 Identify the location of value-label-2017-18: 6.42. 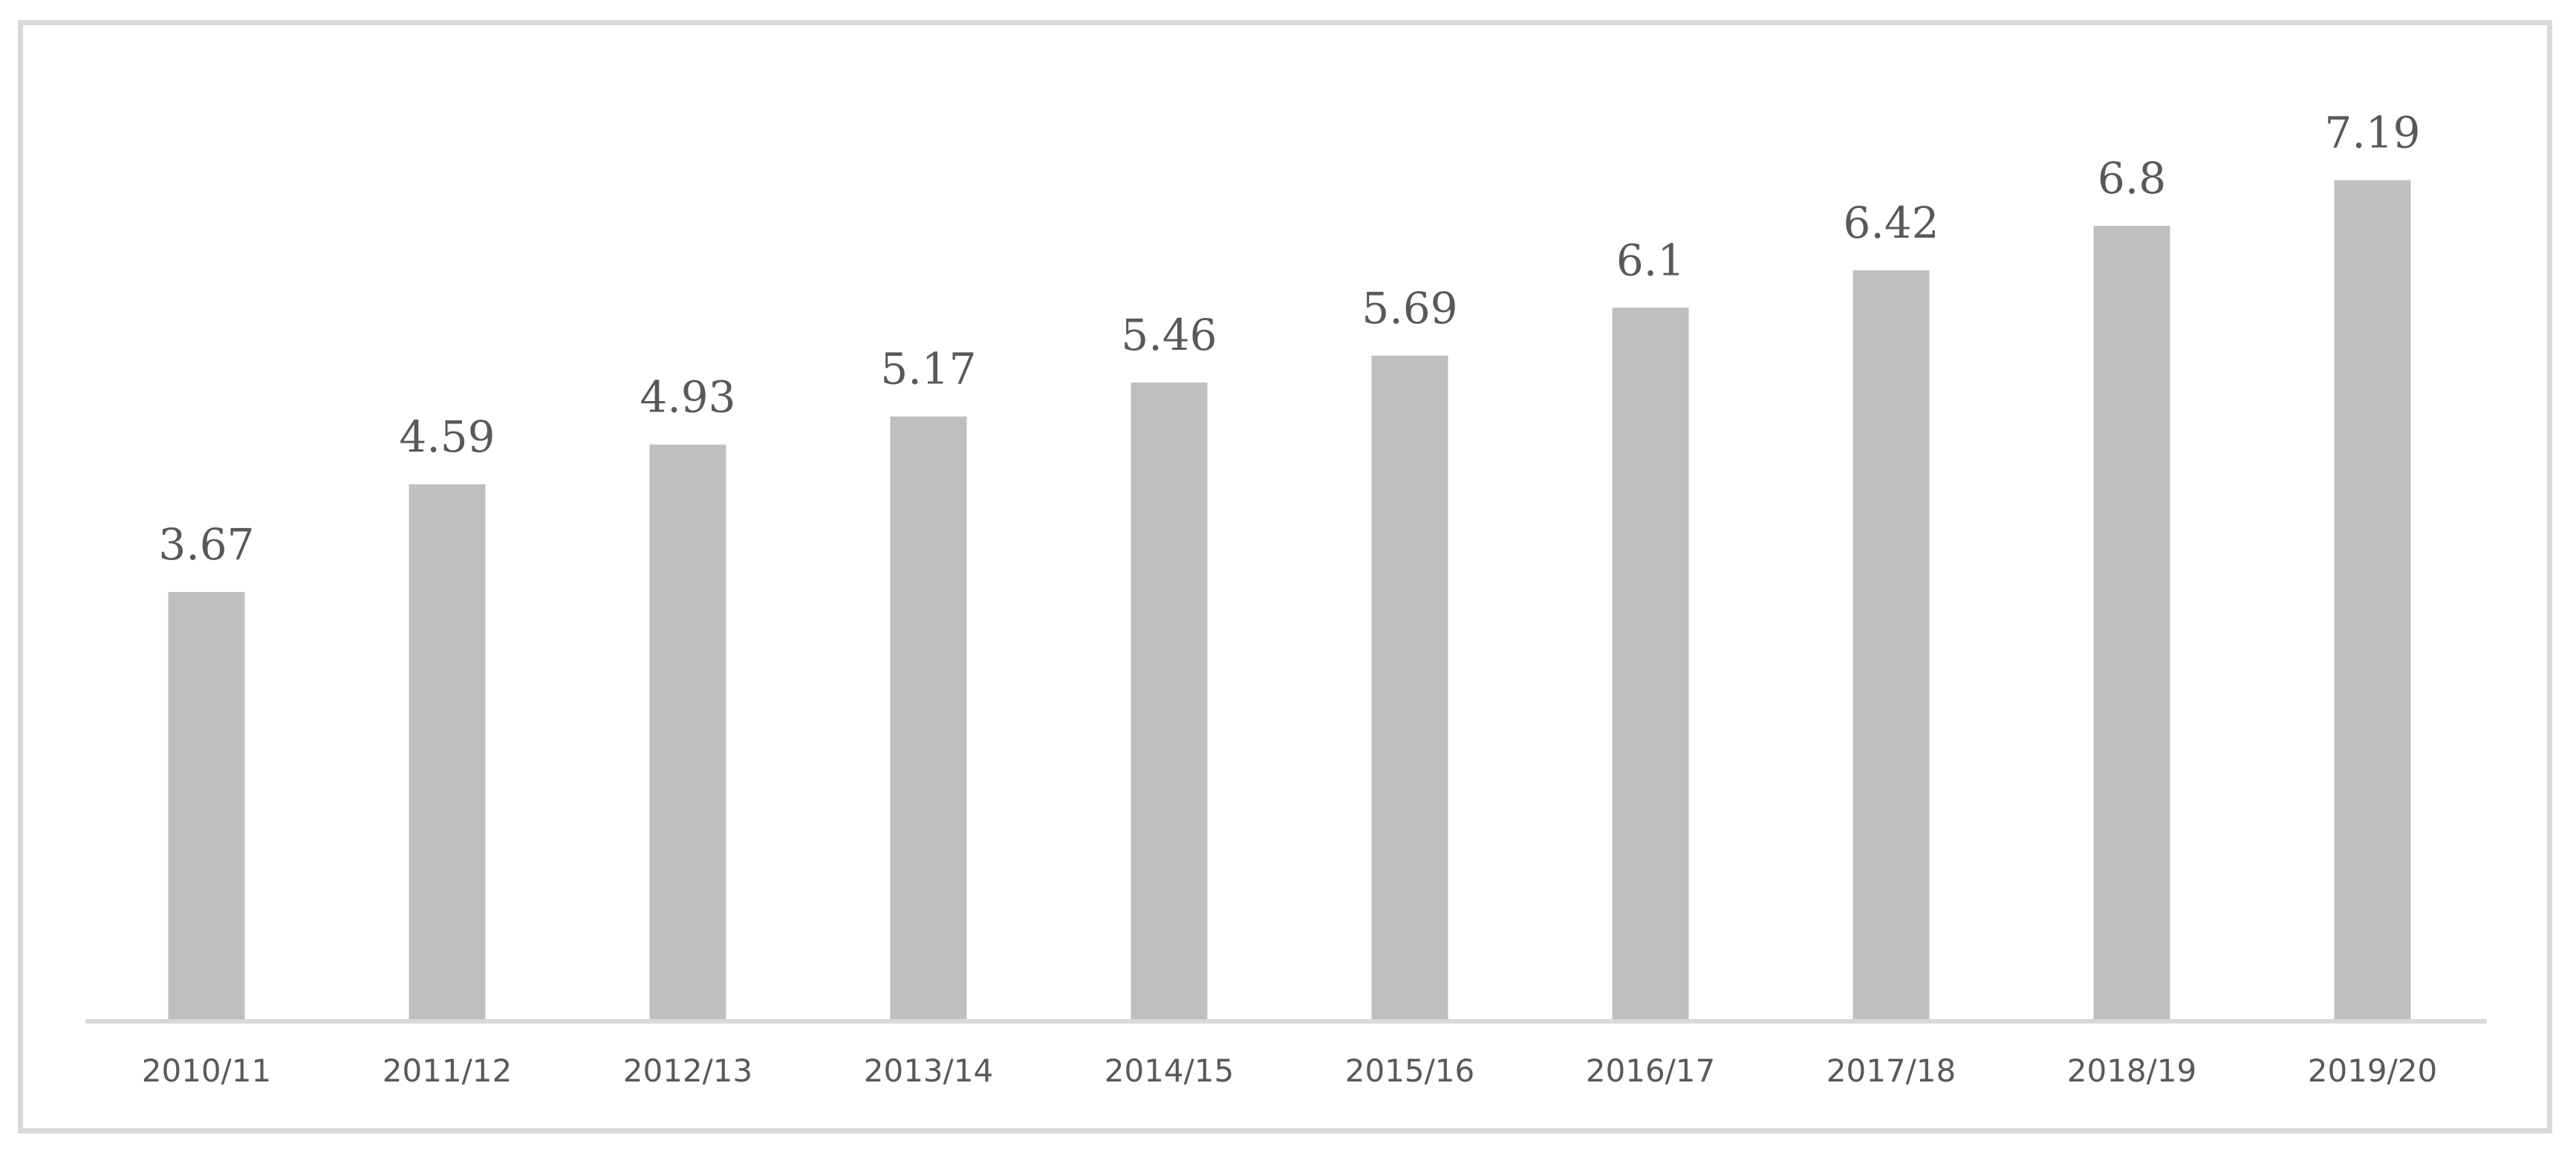
(1891, 223).